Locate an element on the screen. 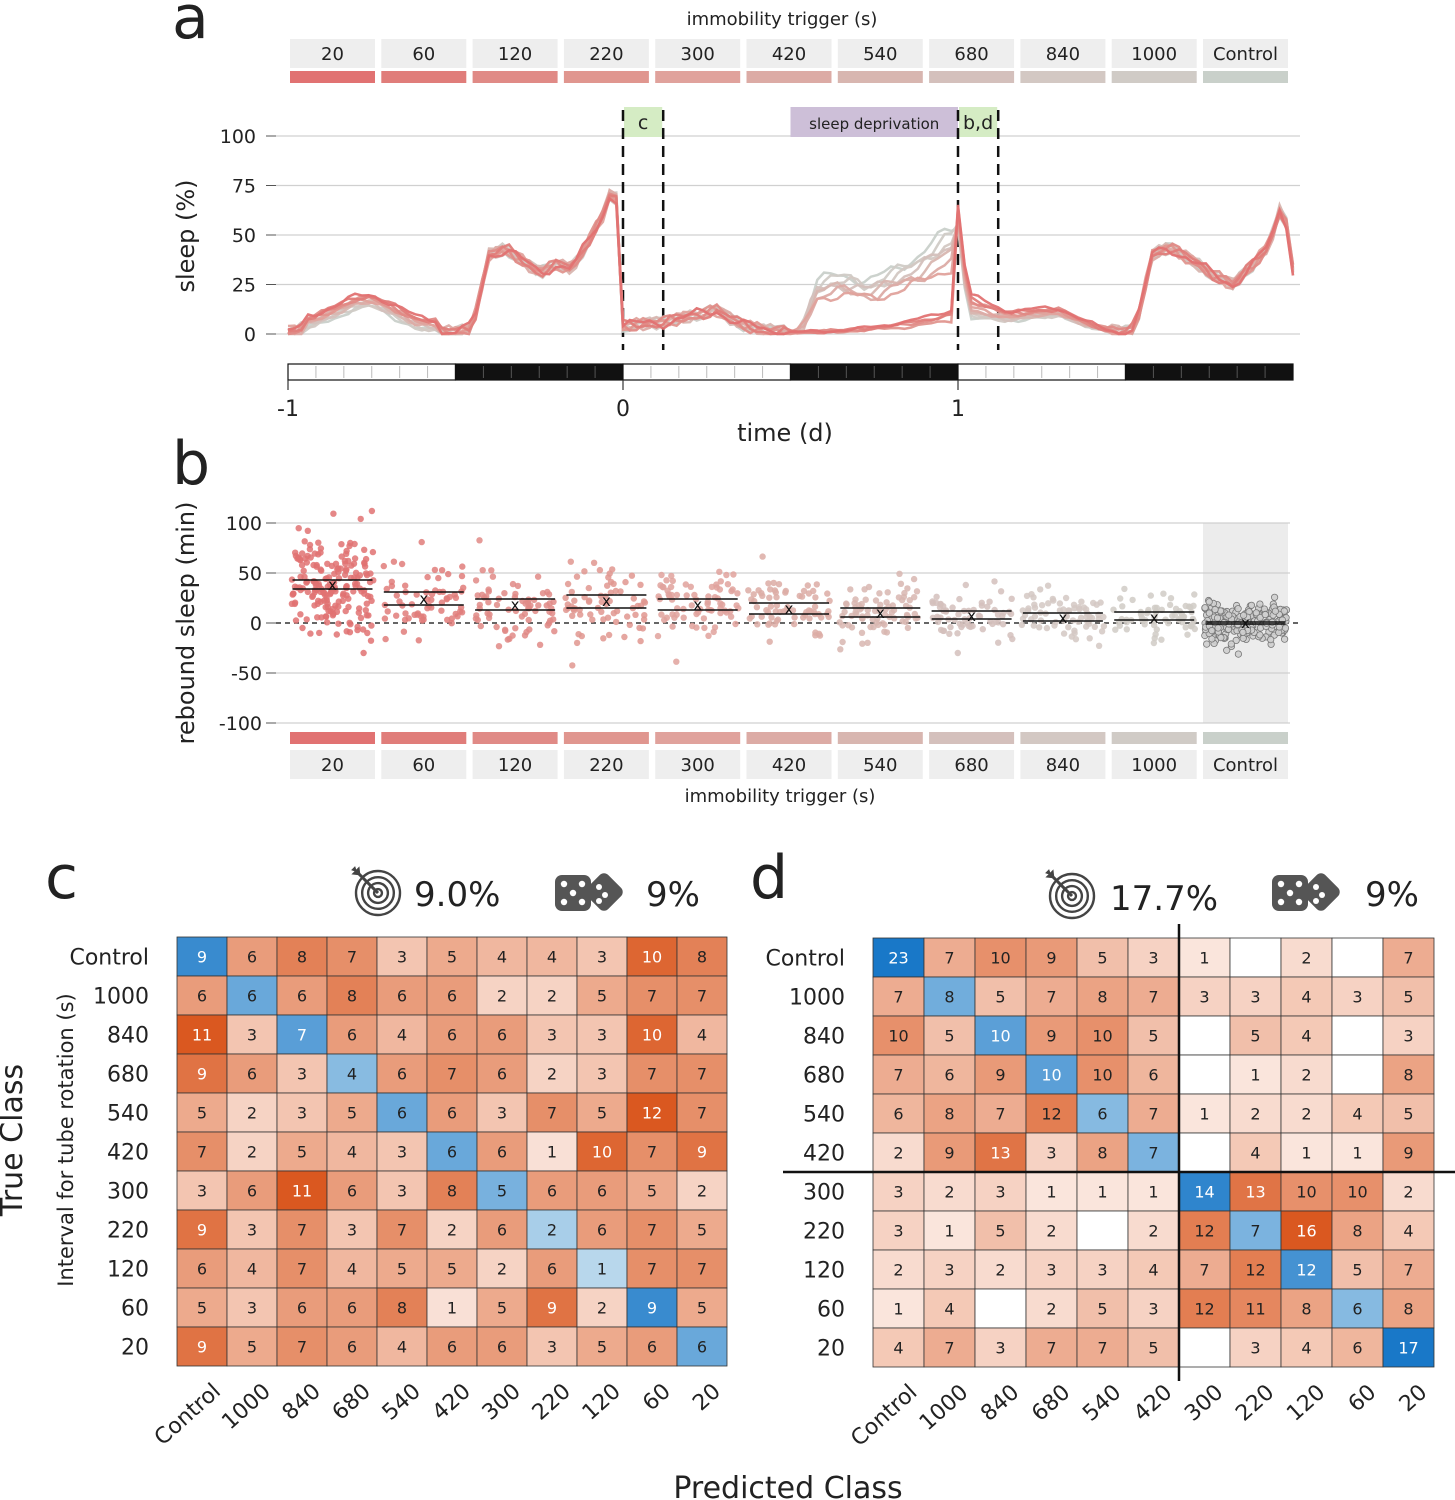 This screenshot has width=1455, height=1500. footer-category-label: 680 is located at coordinates (971, 765).